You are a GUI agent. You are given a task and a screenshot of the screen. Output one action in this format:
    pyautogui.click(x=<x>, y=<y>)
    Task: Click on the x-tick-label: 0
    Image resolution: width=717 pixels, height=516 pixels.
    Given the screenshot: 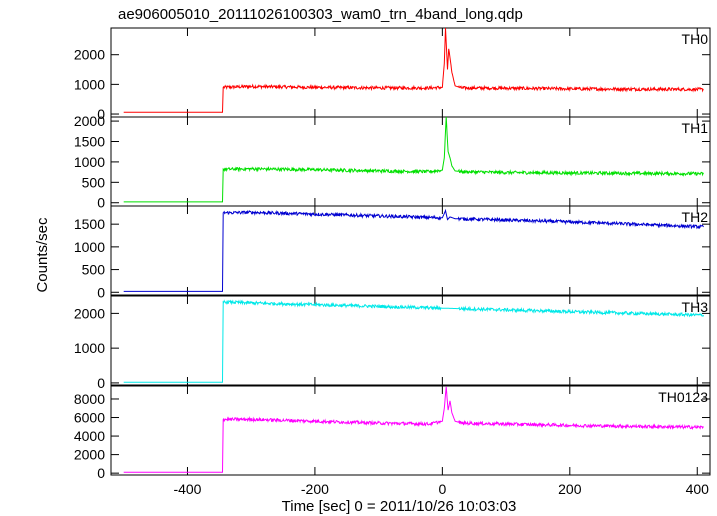 What is the action you would take?
    pyautogui.click(x=442, y=489)
    